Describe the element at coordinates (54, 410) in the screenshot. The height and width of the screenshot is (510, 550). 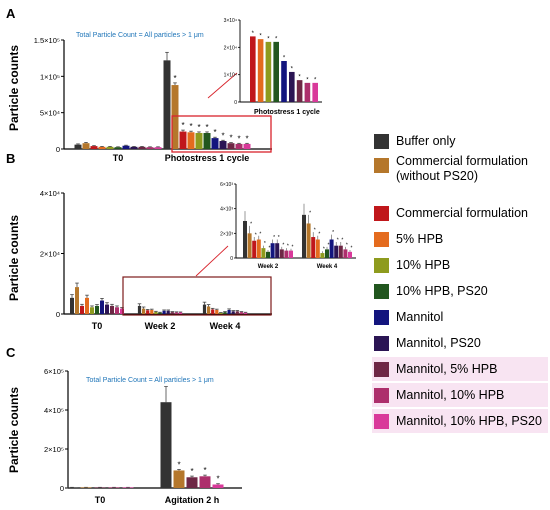
I see `panel-c-ytick-label: 4×10⁵` at that location.